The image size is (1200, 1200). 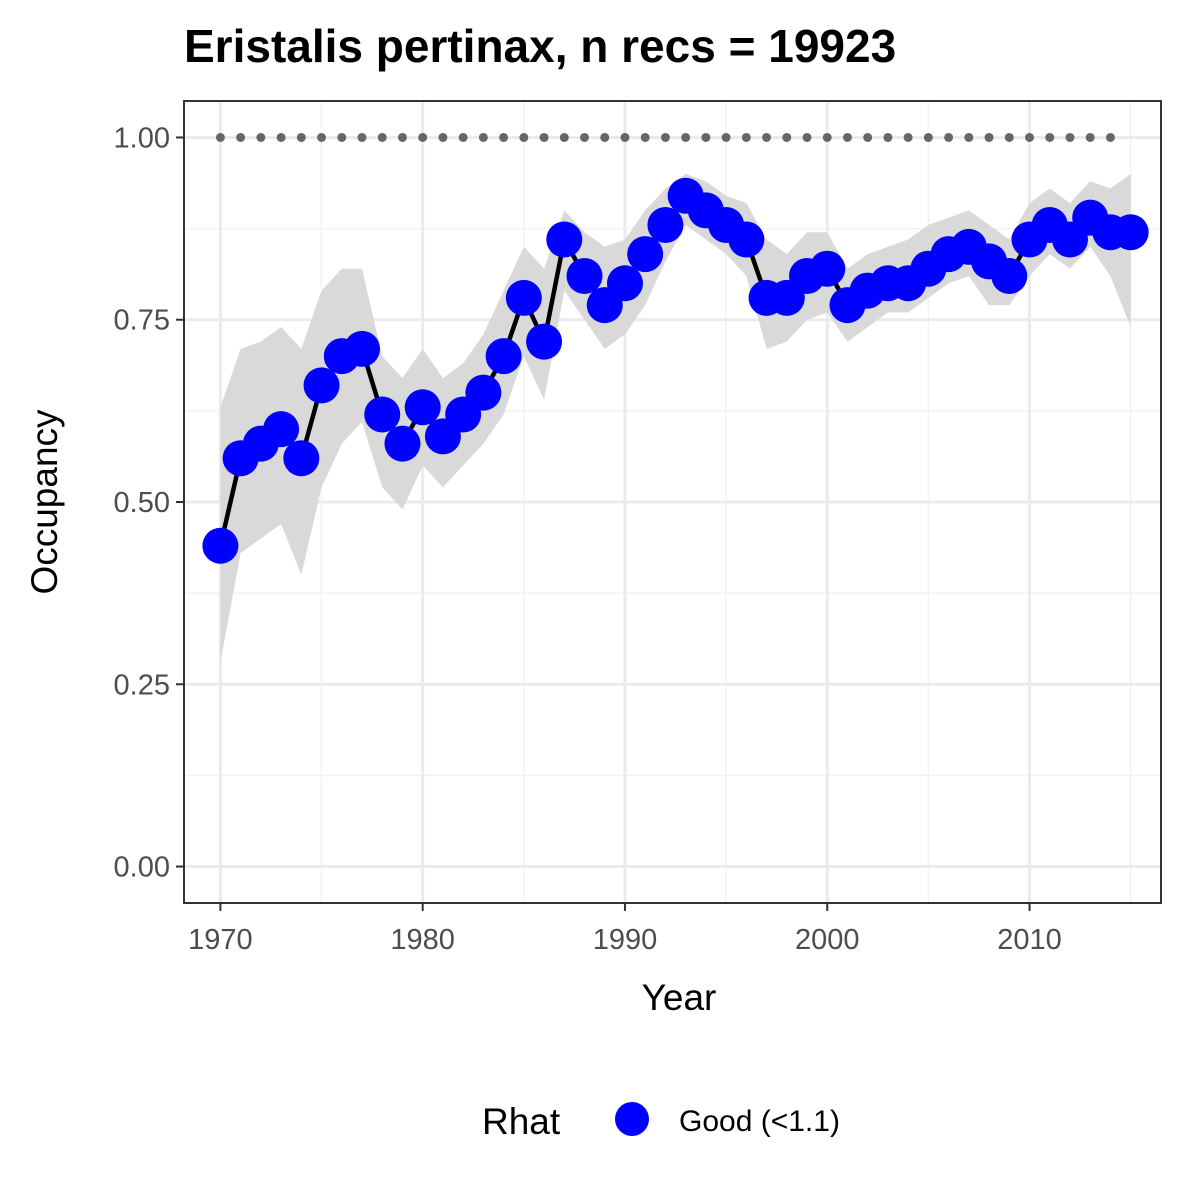 What do you see at coordinates (142, 321) in the screenshot?
I see `y-tick-label: 0.75` at bounding box center [142, 321].